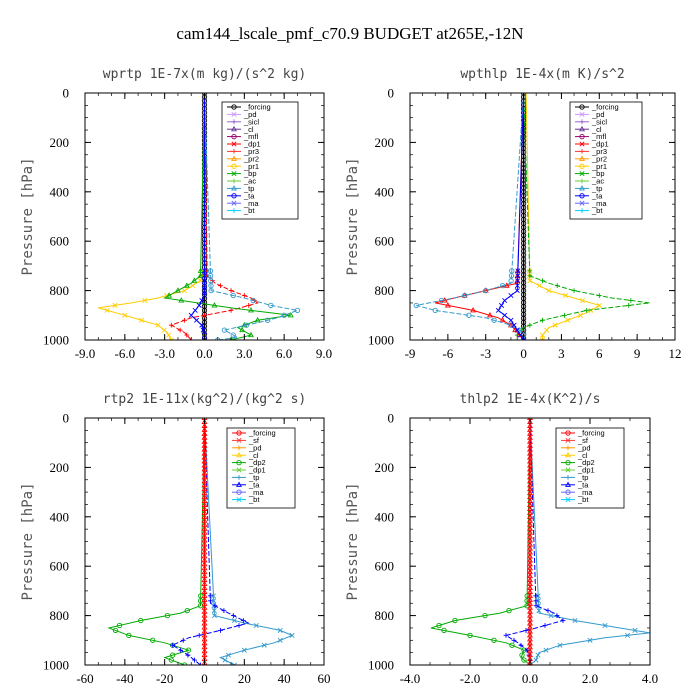  What do you see at coordinates (410, 353) in the screenshot?
I see `x-tick-label: -9` at bounding box center [410, 353].